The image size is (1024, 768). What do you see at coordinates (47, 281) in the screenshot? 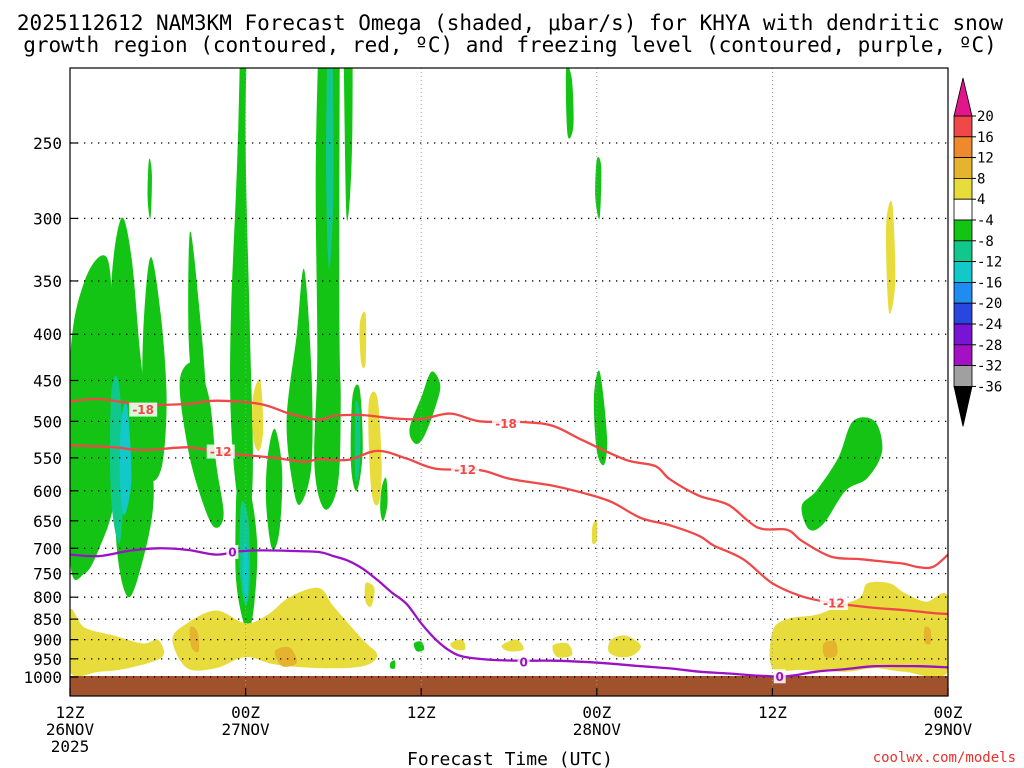
I see `y-tick-label: 350` at bounding box center [47, 281].